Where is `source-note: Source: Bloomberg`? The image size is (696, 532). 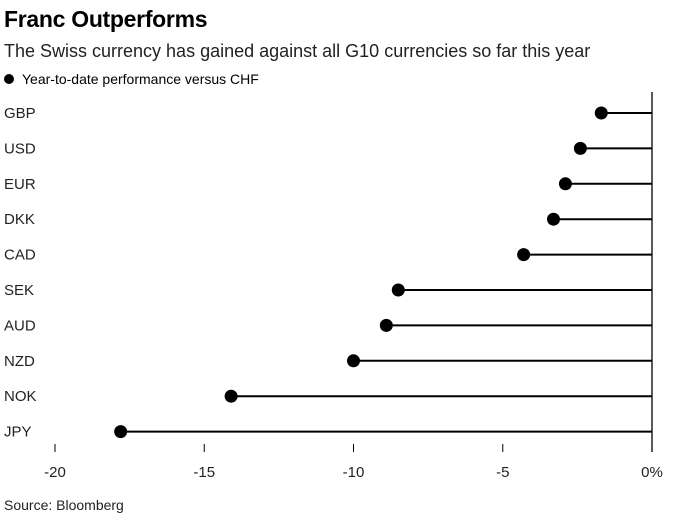 source-note: Source: Bloomberg is located at coordinates (64, 505).